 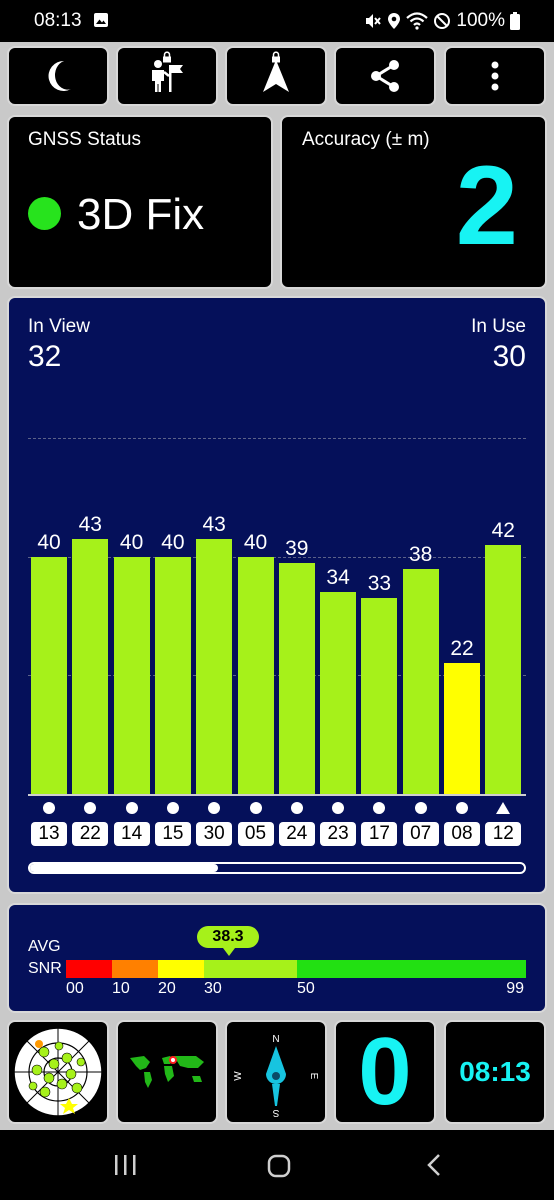 What do you see at coordinates (228, 937) in the screenshot?
I see `avg-snr-value: 38.3` at bounding box center [228, 937].